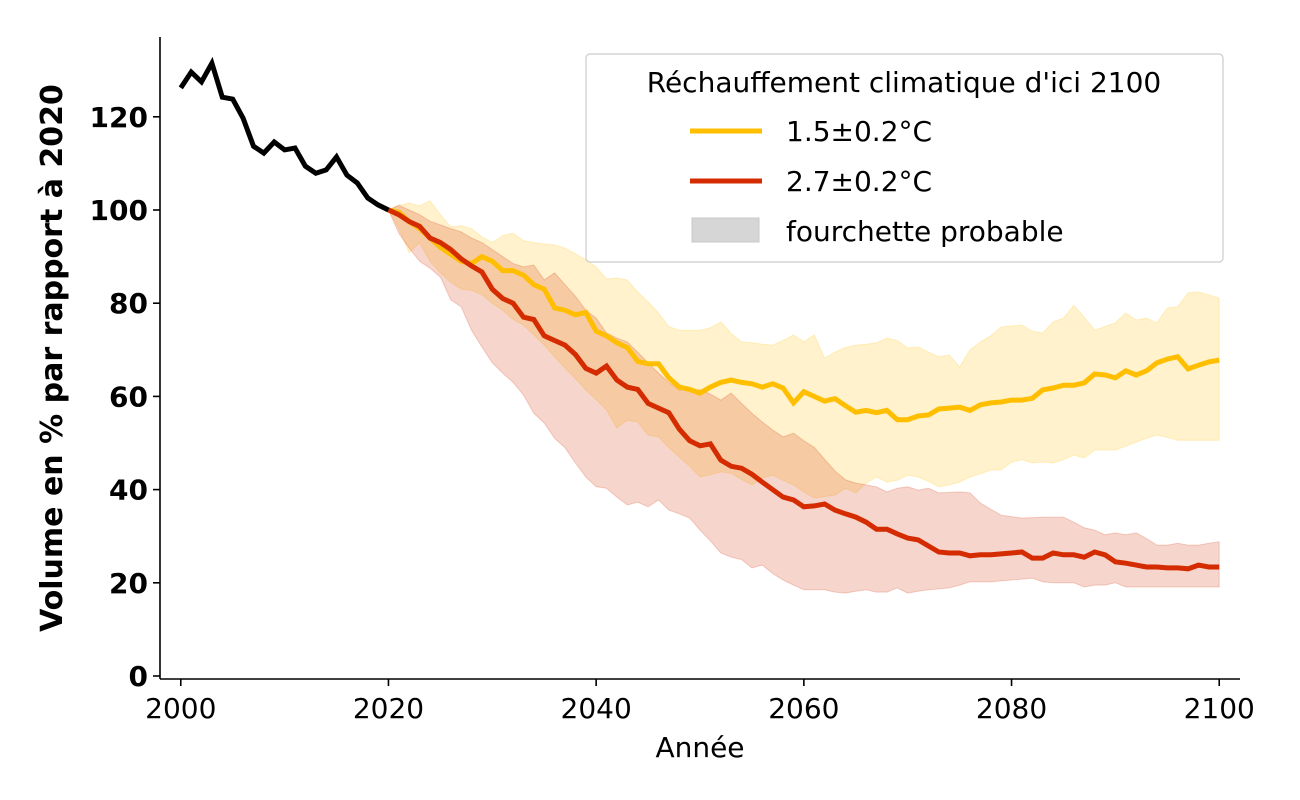 Image resolution: width=1300 pixels, height=800 pixels. I want to click on x-tick-label: 2040, so click(596, 708).